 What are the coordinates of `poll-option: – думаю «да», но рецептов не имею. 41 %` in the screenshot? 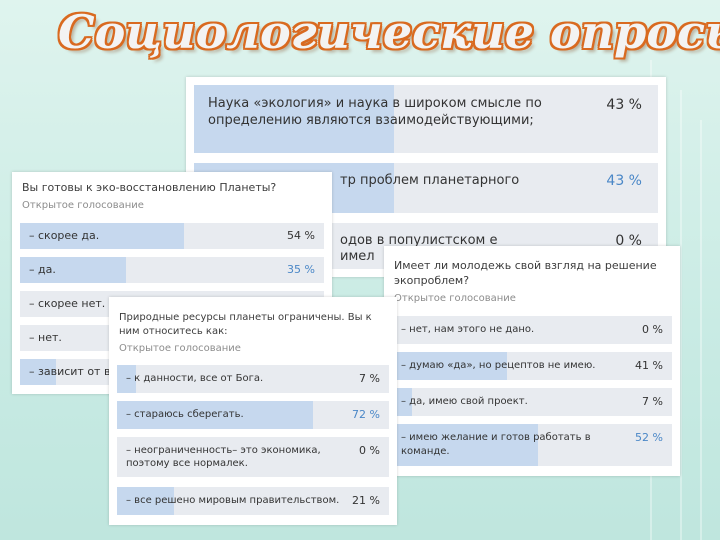 It's located at (532, 366).